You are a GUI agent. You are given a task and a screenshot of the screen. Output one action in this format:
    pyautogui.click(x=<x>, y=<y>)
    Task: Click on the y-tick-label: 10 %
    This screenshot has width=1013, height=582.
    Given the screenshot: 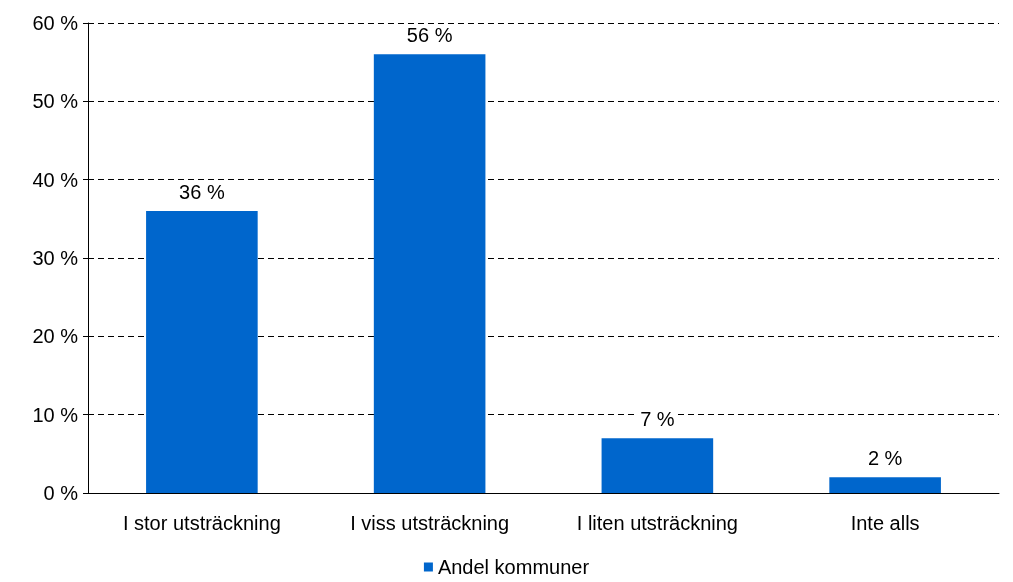 What is the action you would take?
    pyautogui.click(x=55, y=414)
    